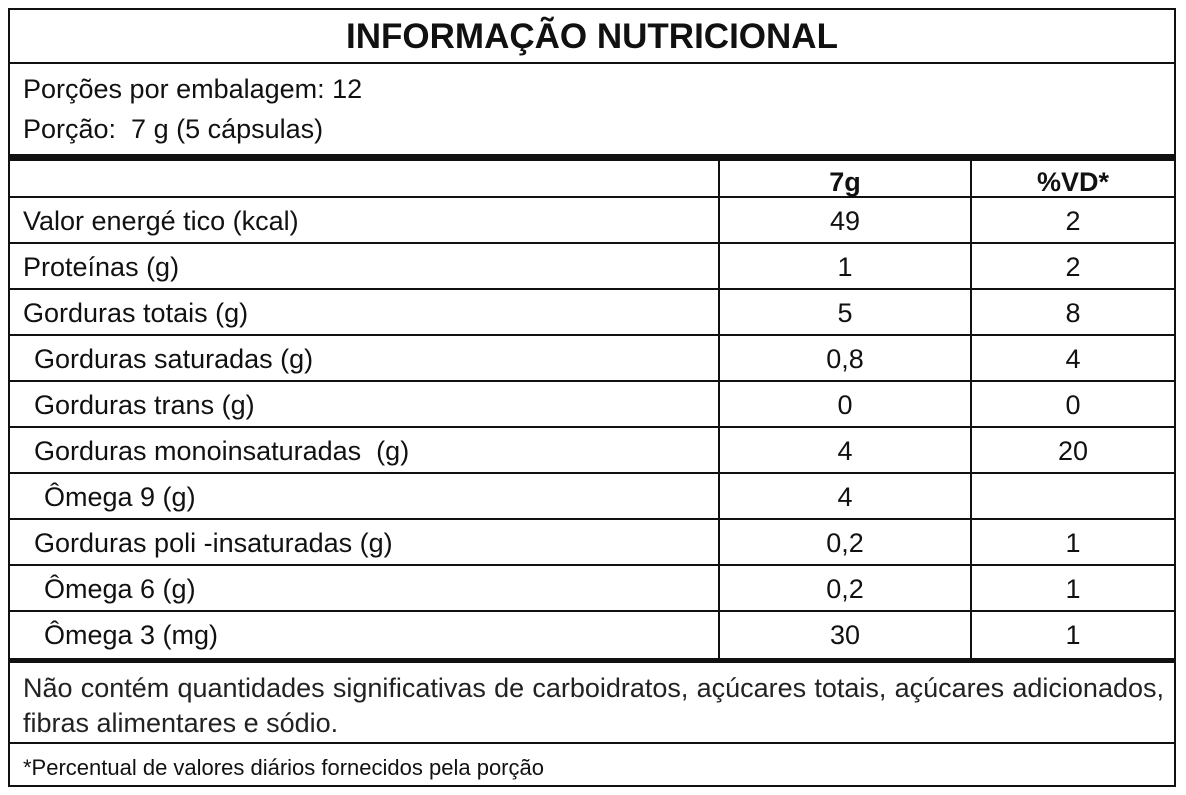  Describe the element at coordinates (365, 178) in the screenshot. I see `header-cell` at that location.